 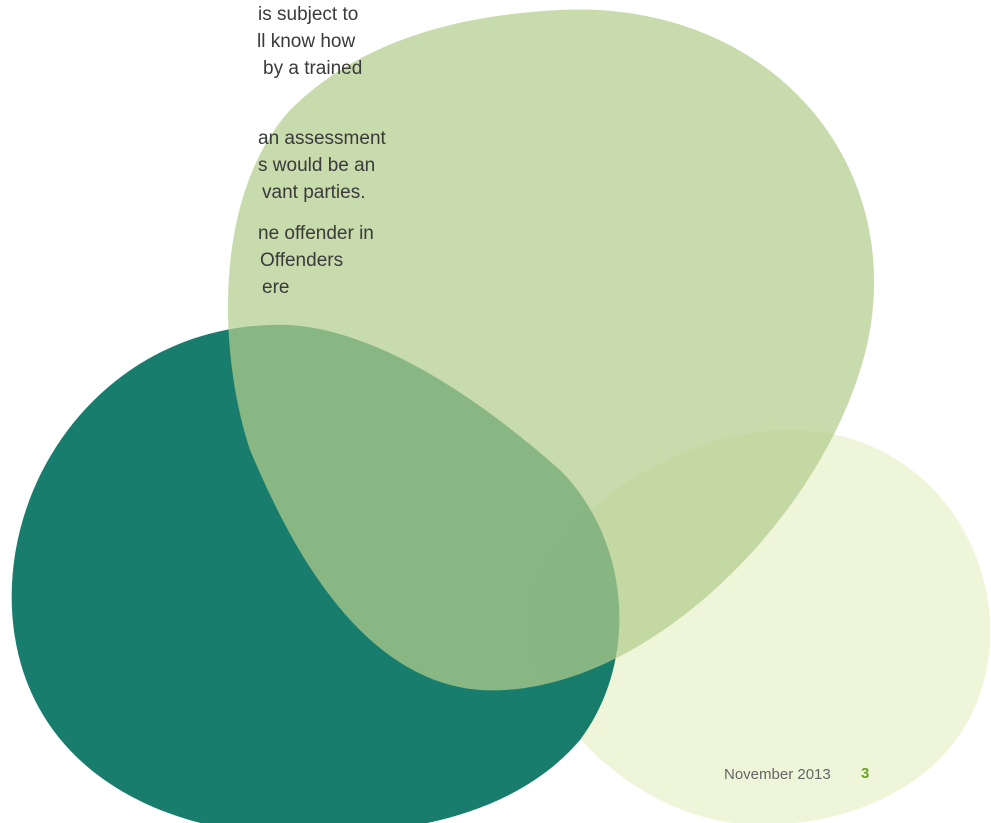 I want to click on text-line: Offenders, so click(x=302, y=260).